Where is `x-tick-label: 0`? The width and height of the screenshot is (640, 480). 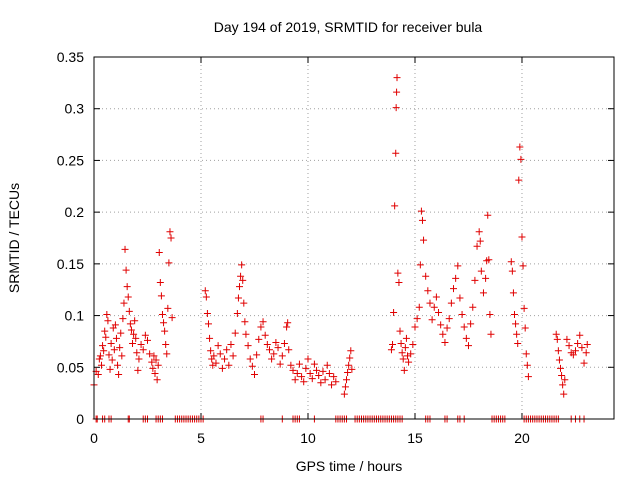
x-tick-label: 0 is located at coordinates (94, 438).